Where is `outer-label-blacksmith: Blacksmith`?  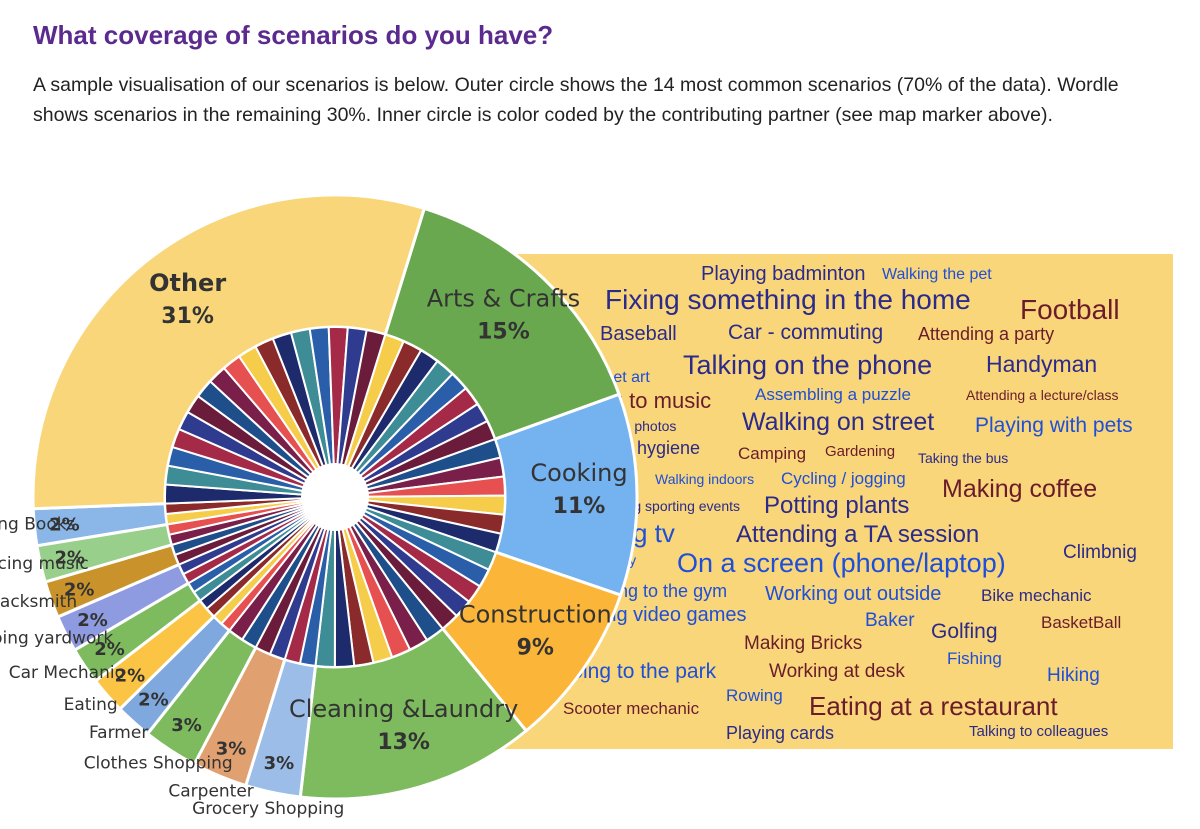
outer-label-blacksmith: Blacksmith is located at coordinates (38, 602).